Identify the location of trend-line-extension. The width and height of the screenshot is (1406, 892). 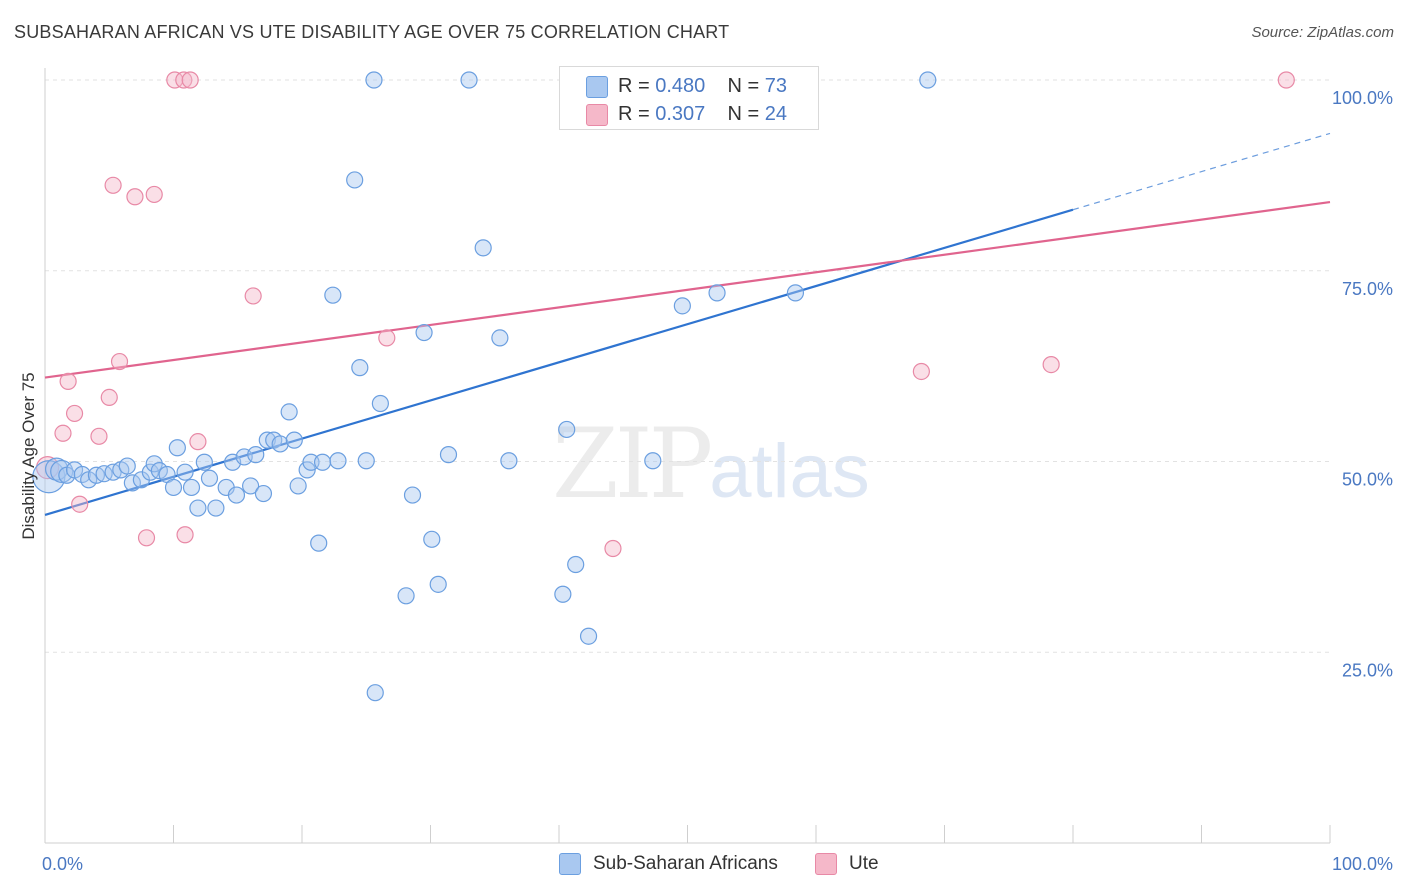
(1201, 171).